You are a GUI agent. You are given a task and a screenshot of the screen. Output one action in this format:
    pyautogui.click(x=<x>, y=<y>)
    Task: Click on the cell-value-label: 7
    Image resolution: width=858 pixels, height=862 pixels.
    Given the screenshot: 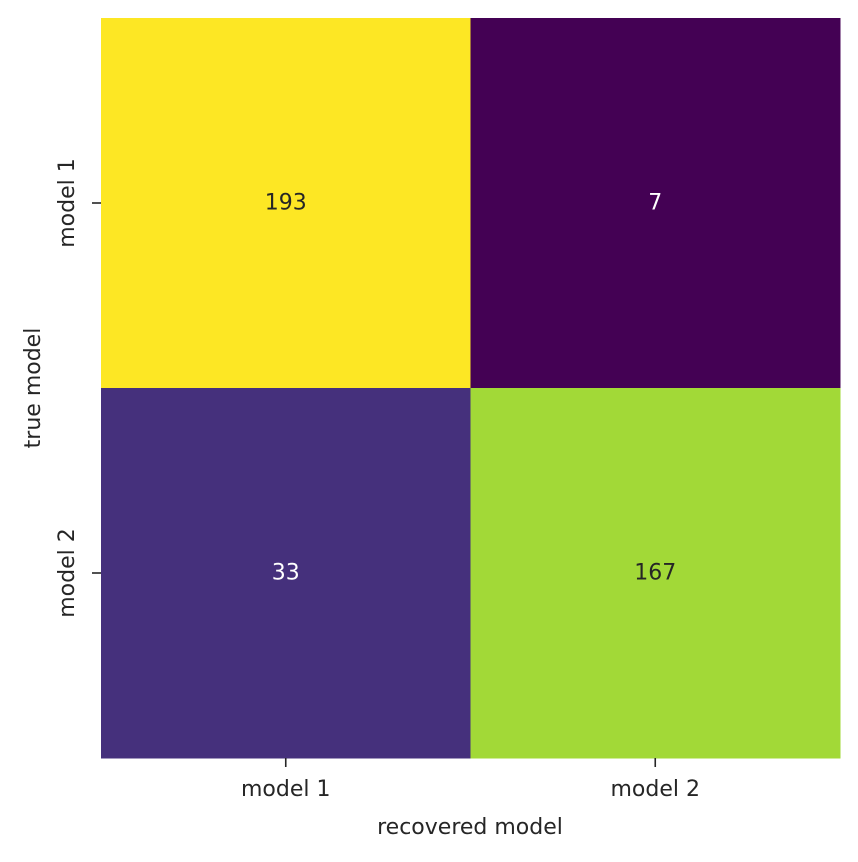 What is the action you would take?
    pyautogui.click(x=655, y=203)
    